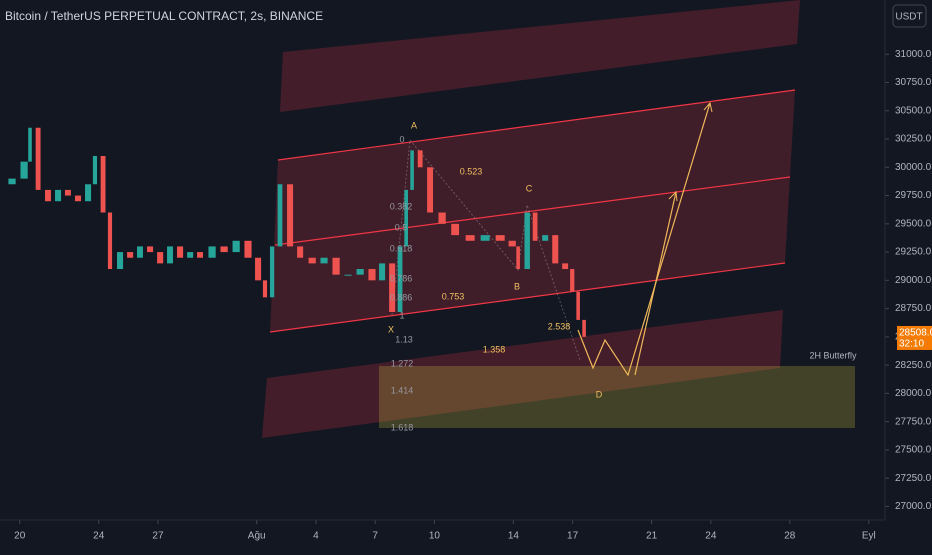 This screenshot has height=555, width=932. Describe the element at coordinates (401, 139) in the screenshot. I see `fib-level: 0` at that location.